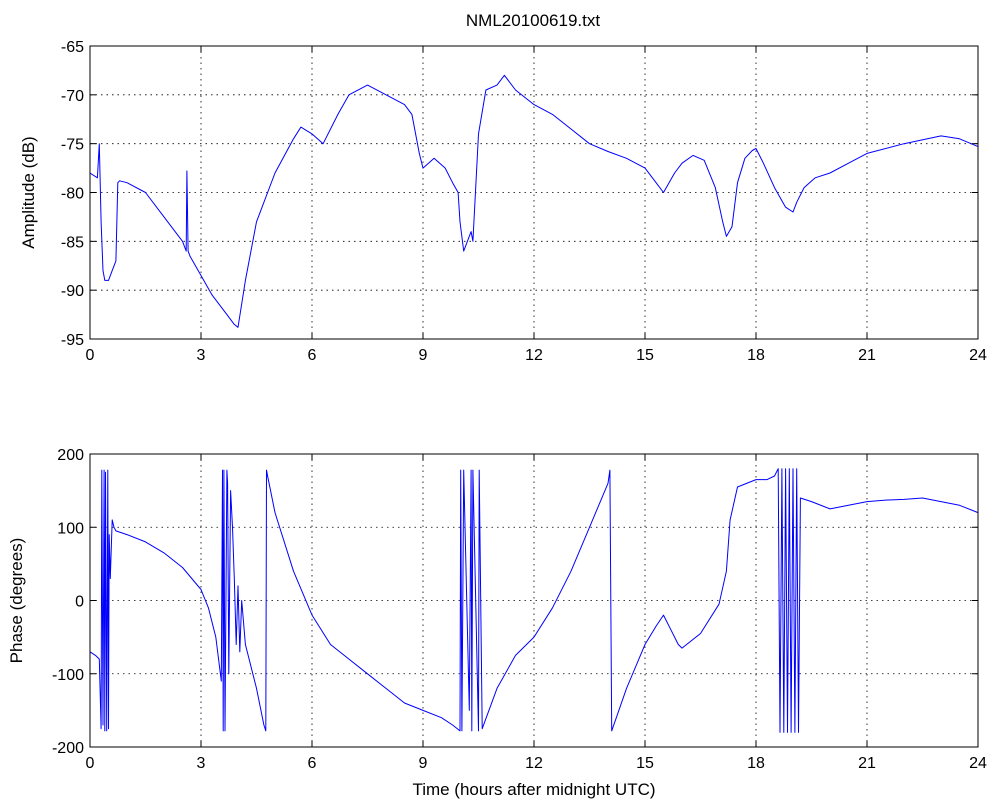 This screenshot has width=998, height=806. I want to click on y-tick-label: -100, so click(68, 675).